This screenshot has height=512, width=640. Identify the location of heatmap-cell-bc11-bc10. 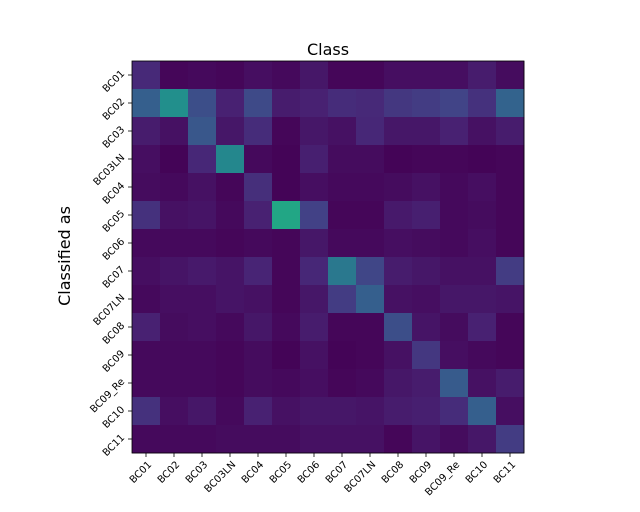
(482, 439).